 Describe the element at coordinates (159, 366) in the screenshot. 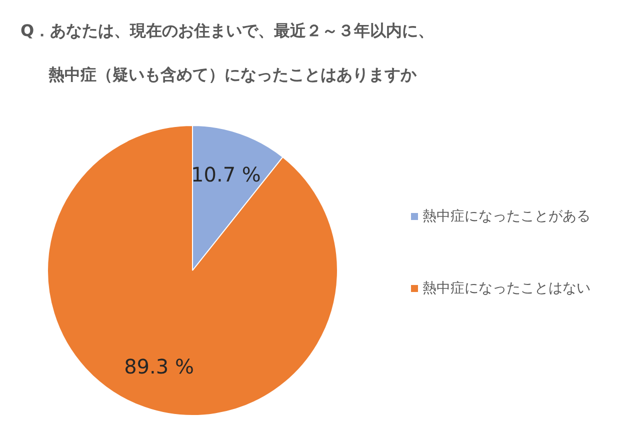

I see `data-label: 89.3 %` at that location.